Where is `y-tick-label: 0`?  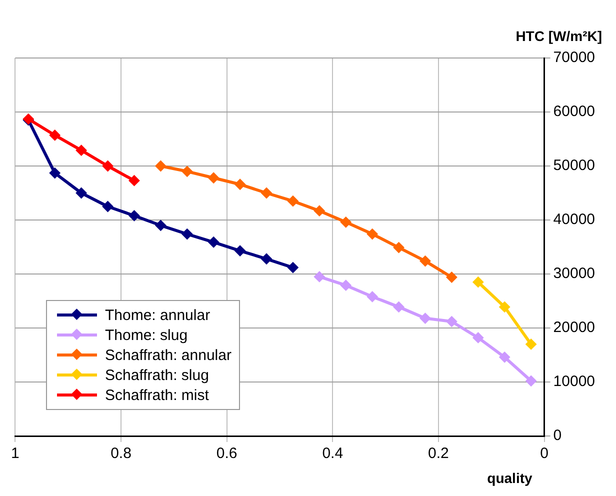 y-tick-label: 0 is located at coordinates (557, 435).